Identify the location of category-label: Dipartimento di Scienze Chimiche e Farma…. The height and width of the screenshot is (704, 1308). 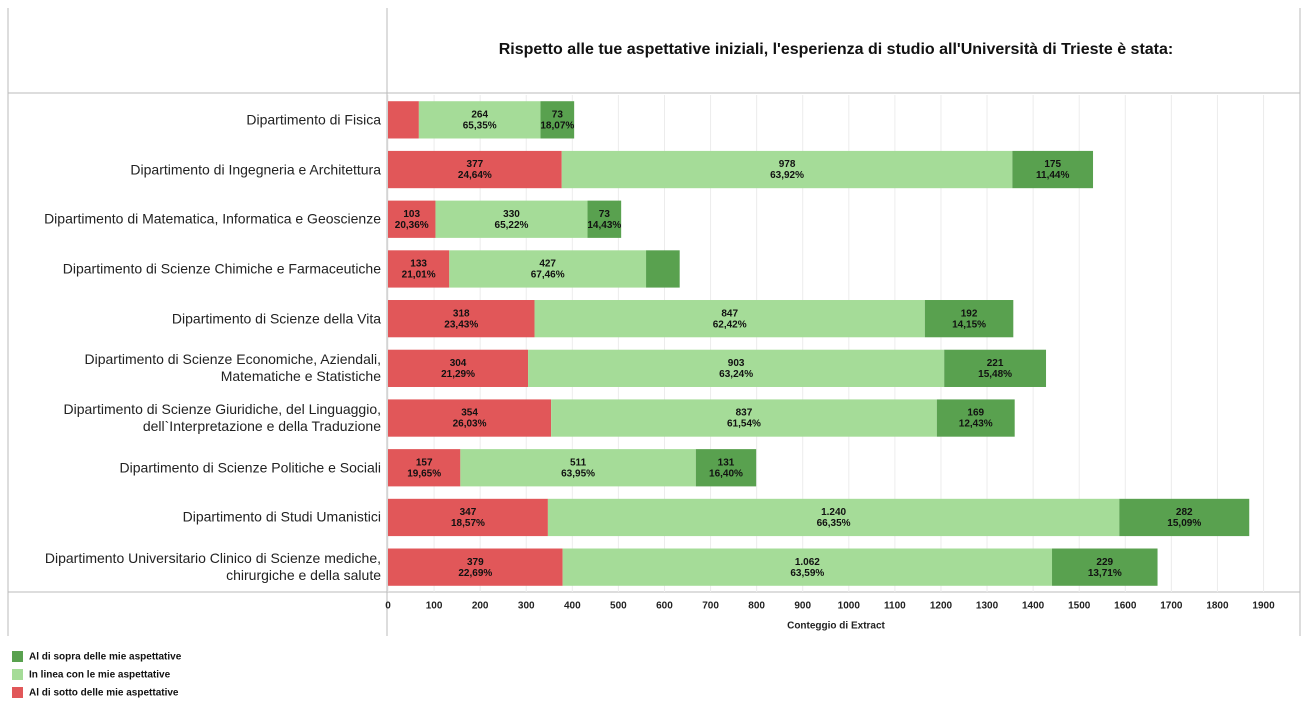
(221, 268).